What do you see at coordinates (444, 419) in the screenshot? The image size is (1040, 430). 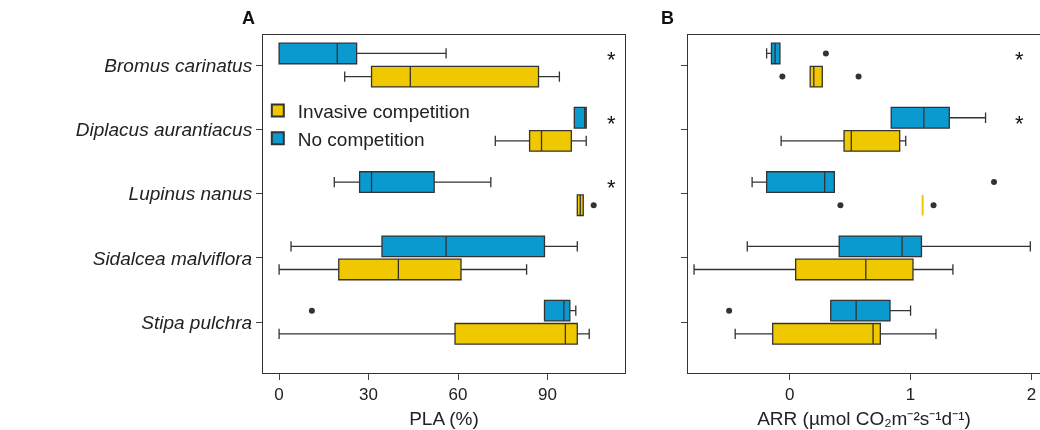 I see `x-axis-title: PLA (%)` at bounding box center [444, 419].